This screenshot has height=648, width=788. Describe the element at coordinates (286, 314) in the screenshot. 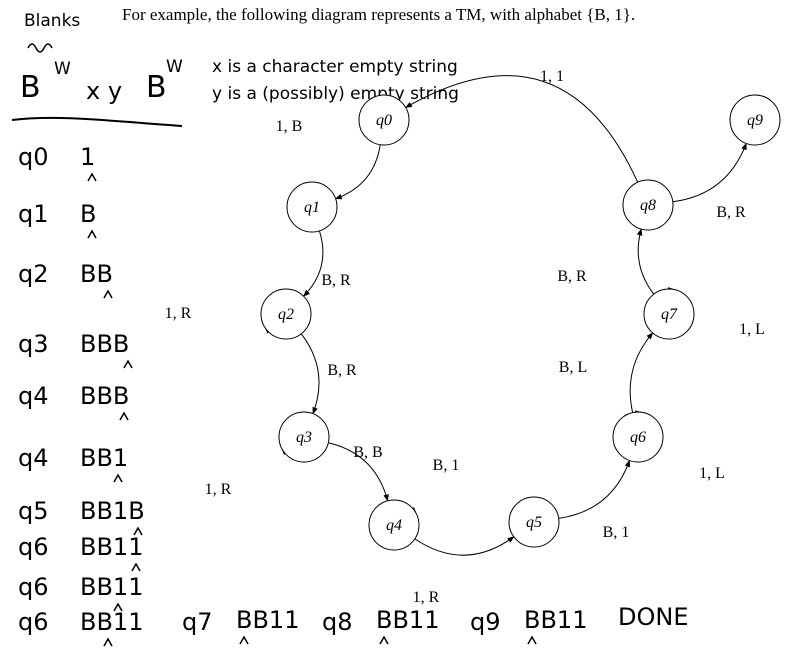

I see `state-circle-q2` at that location.